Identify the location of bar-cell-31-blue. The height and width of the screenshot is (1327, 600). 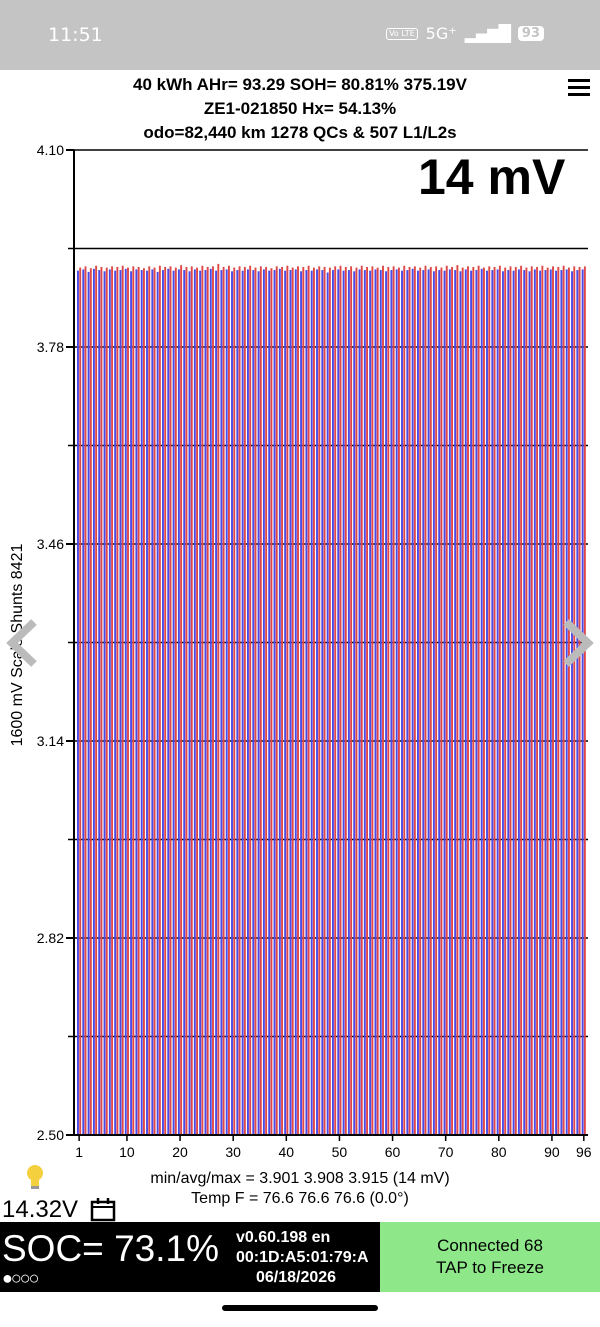
(237, 702).